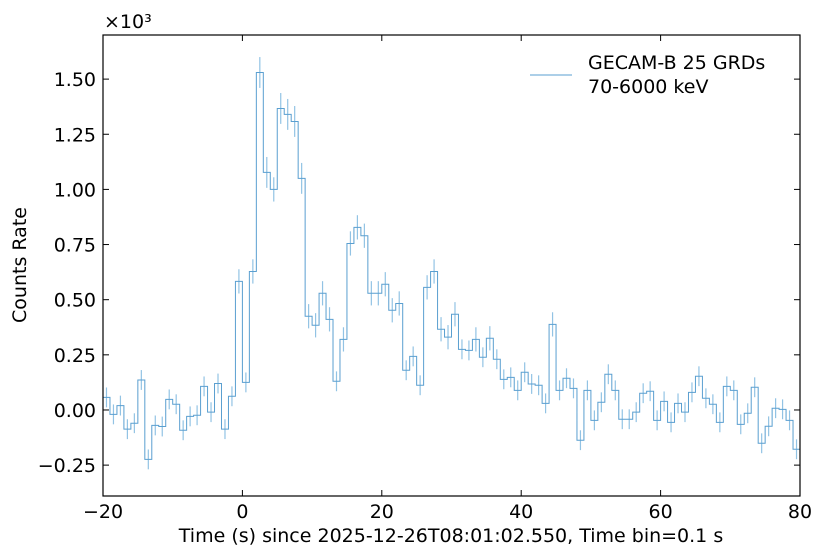 This screenshot has height=560, width=824. Describe the element at coordinates (648, 87) in the screenshot. I see `legend-entry-1: 70-6000 keV` at that location.